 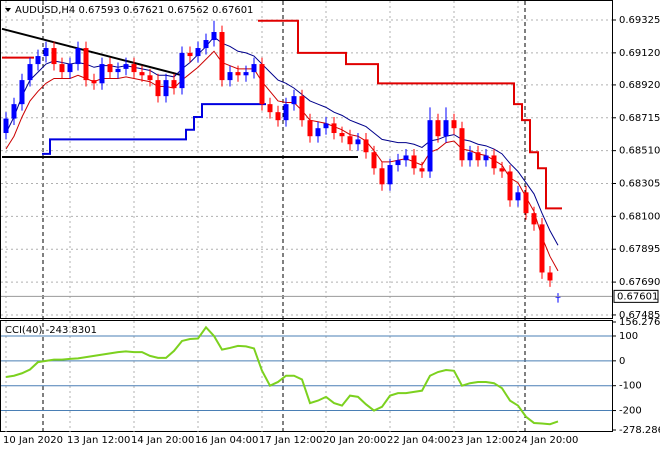 I want to click on y-tick-label: 0.67690, so click(x=639, y=282).